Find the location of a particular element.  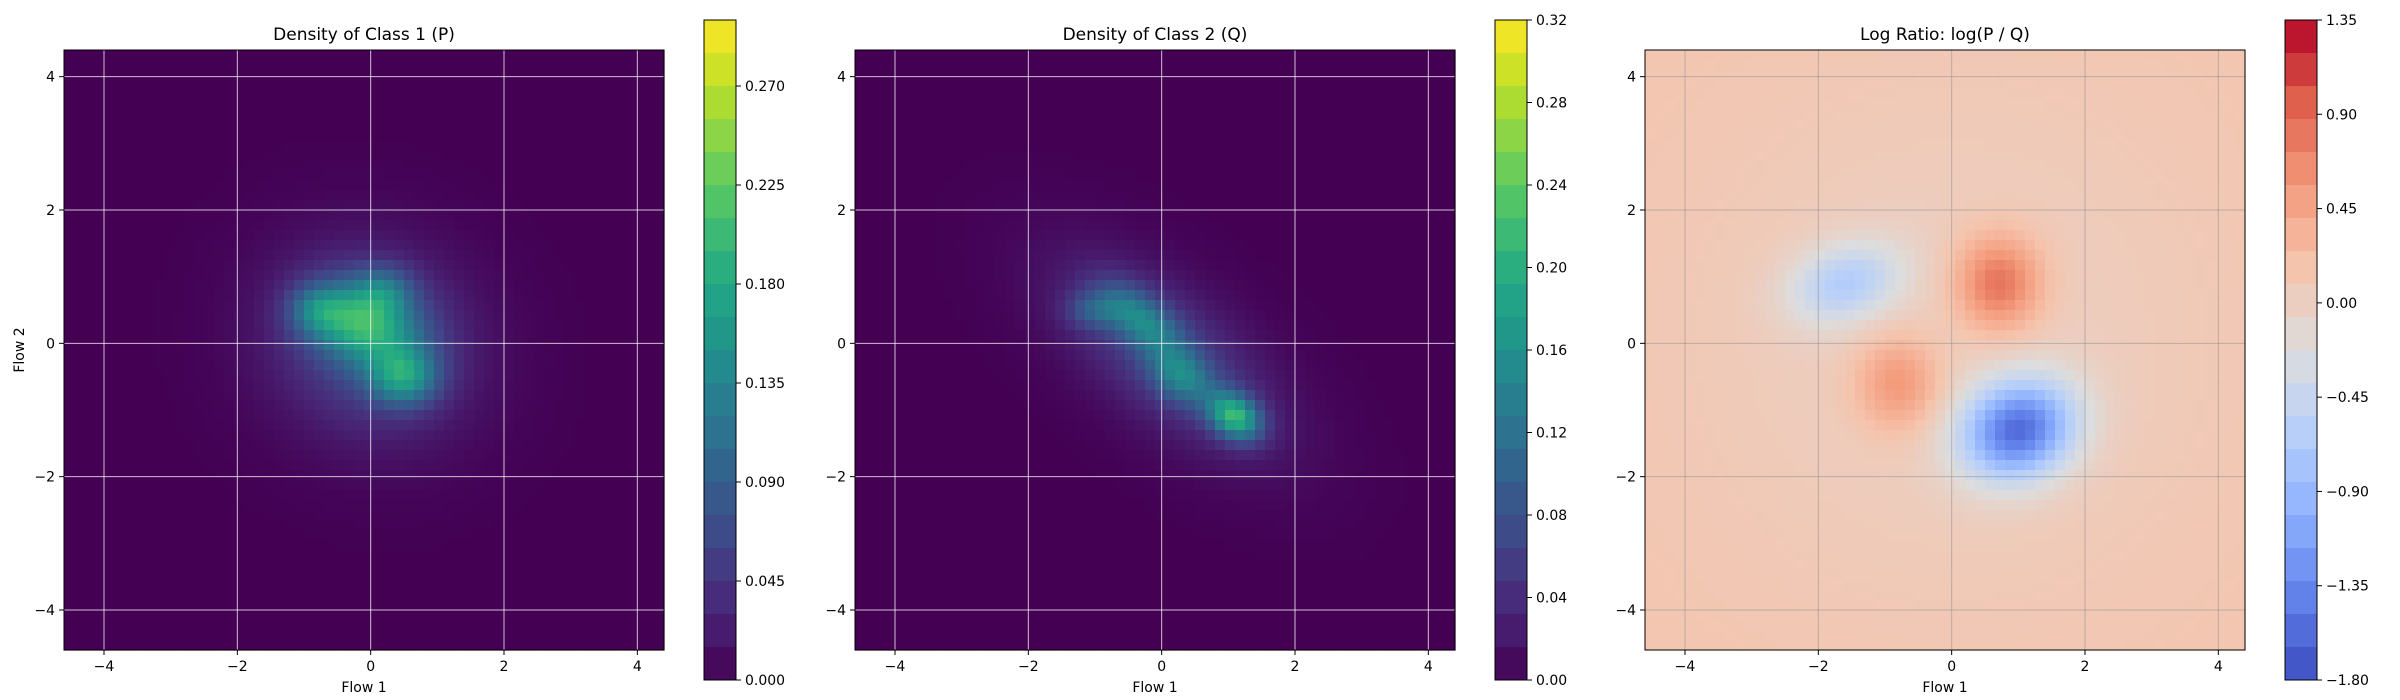

colorbar-segment is located at coordinates (720, 532).